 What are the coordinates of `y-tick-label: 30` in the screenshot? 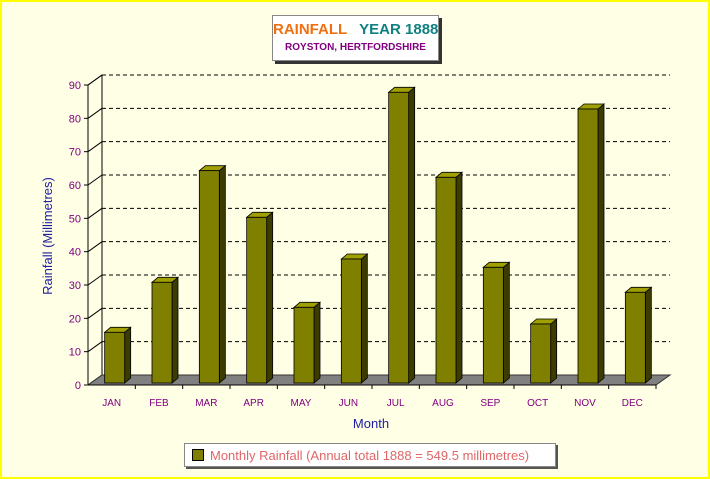 It's located at (75, 286).